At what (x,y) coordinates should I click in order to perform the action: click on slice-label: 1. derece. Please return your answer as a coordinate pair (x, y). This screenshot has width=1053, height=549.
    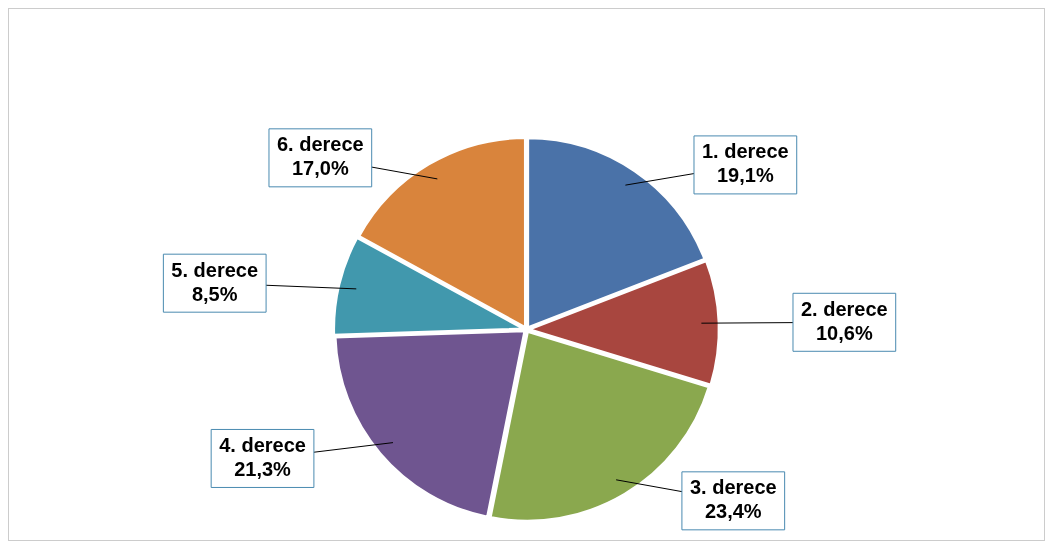
    Looking at the image, I should click on (745, 151).